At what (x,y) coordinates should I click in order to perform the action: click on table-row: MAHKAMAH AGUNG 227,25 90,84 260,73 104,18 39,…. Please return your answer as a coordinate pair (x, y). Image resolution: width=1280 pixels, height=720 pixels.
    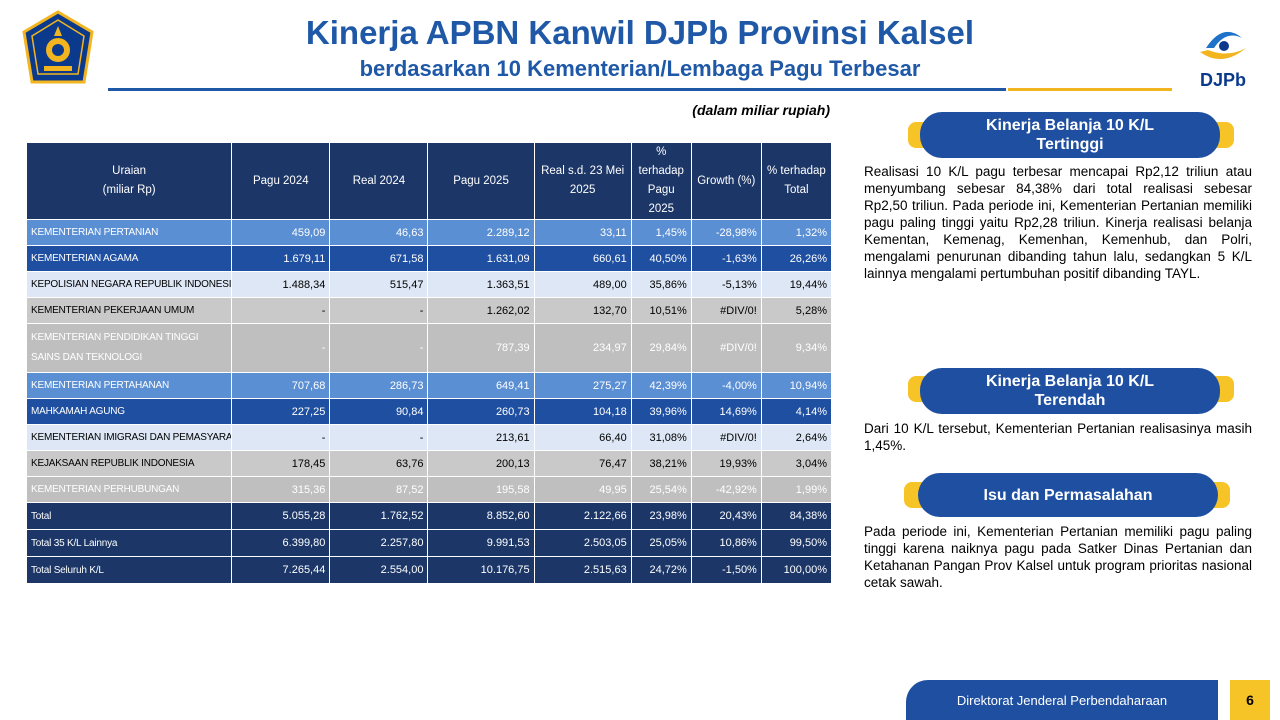
    Looking at the image, I should click on (429, 411).